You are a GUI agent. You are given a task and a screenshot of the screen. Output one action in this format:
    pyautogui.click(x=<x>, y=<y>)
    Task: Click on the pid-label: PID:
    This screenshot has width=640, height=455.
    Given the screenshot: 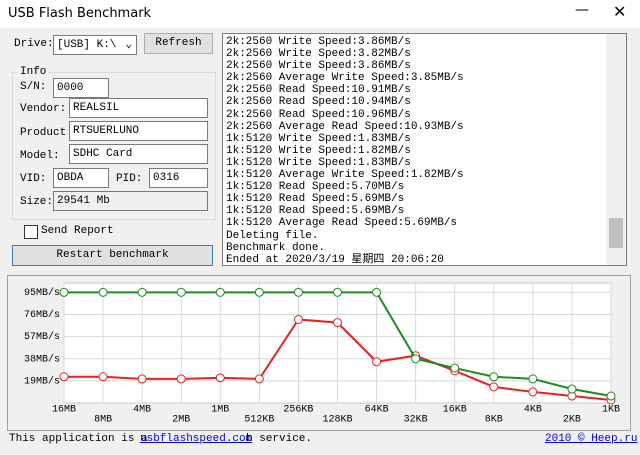 What is the action you would take?
    pyautogui.click(x=129, y=179)
    